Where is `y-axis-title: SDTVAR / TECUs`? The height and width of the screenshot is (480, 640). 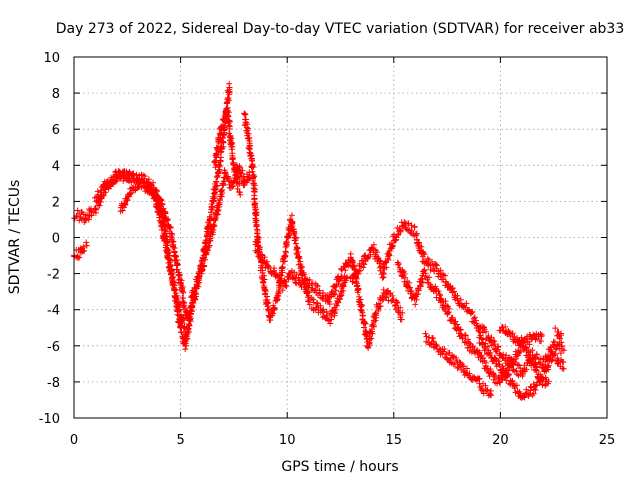
y-axis-title: SDTVAR / TECUs is located at coordinates (15, 237).